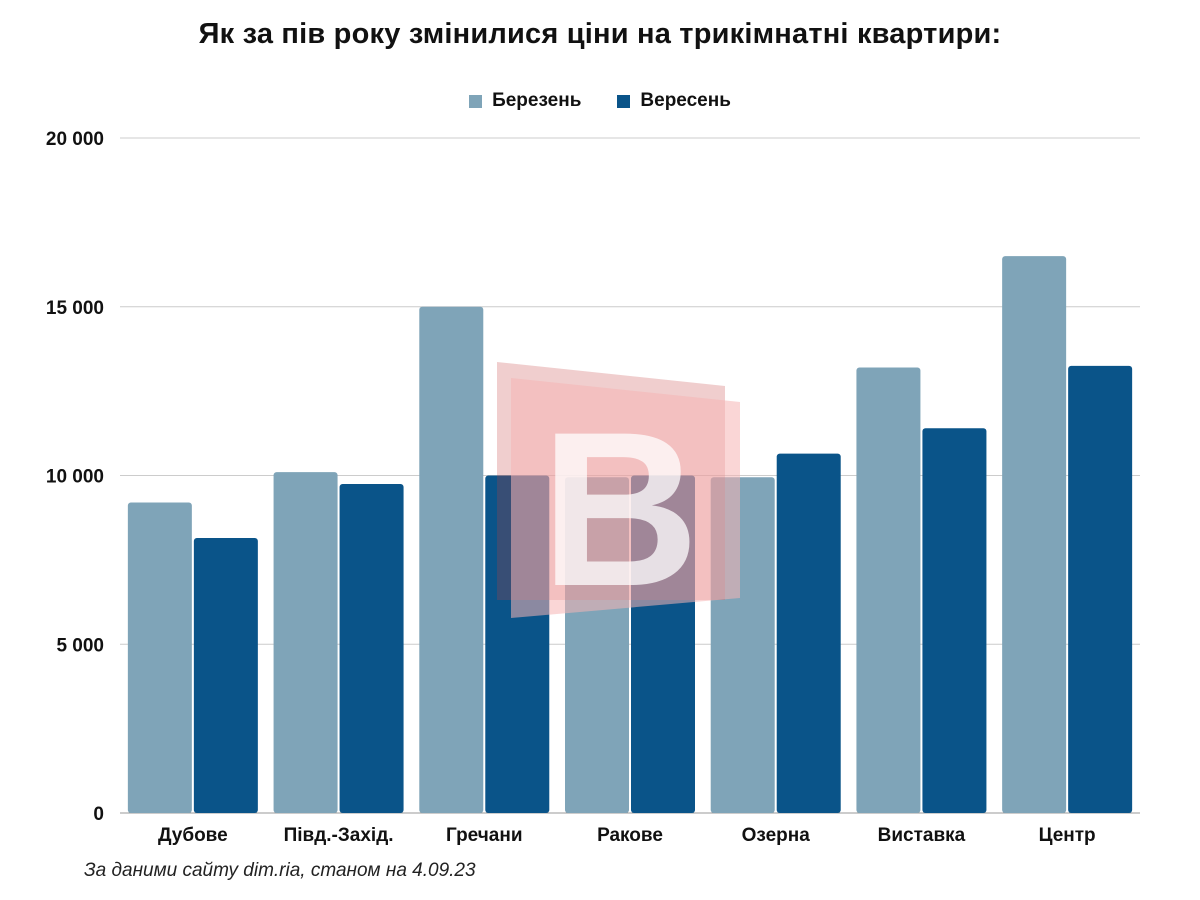  What do you see at coordinates (537, 100) in the screenshot?
I see `legend-label-march: Березень` at bounding box center [537, 100].